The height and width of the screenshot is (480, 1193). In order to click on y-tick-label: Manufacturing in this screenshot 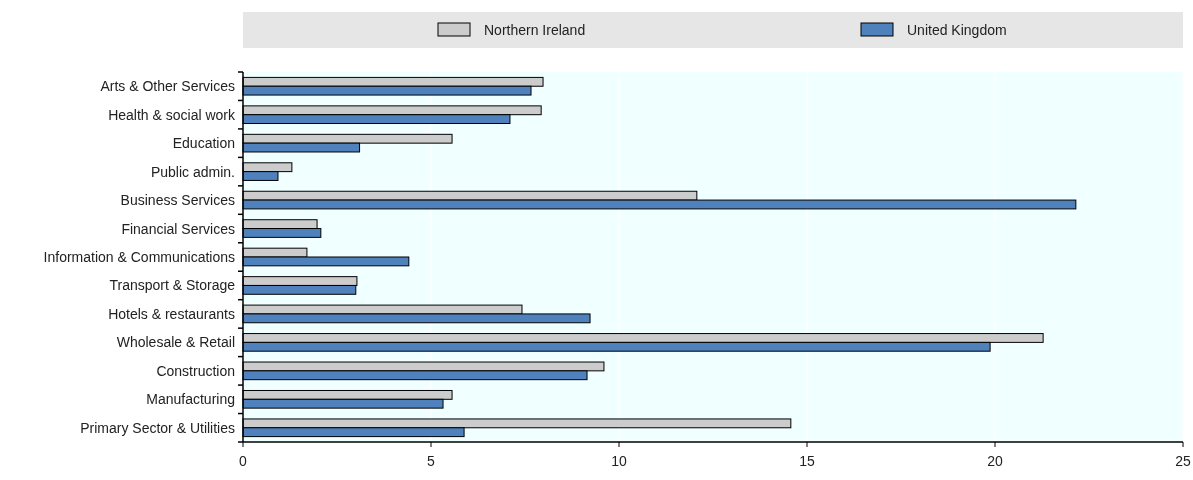, I will do `click(190, 399)`.